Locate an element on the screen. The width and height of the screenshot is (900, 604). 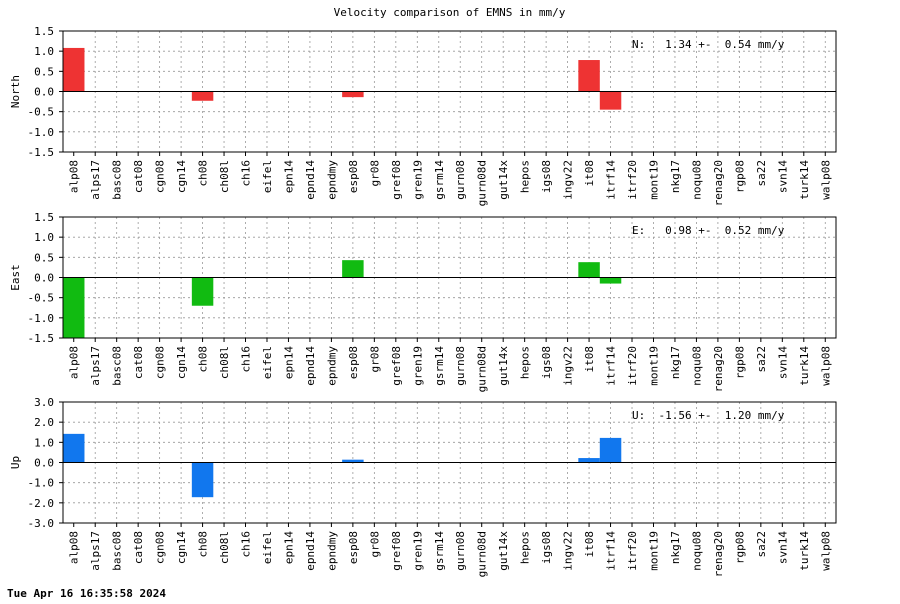
x-tick-label: gurn08d is located at coordinates (482, 183).